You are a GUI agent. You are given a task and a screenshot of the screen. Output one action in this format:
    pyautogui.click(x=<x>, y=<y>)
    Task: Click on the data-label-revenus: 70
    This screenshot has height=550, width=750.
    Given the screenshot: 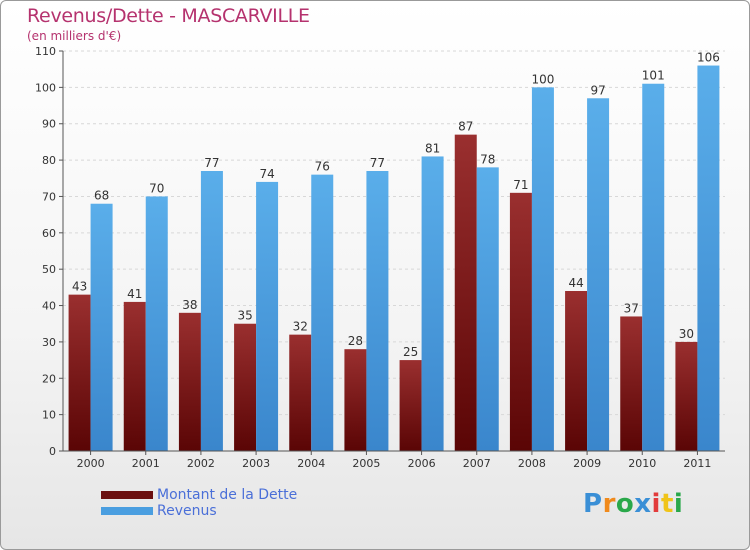 What is the action you would take?
    pyautogui.click(x=156, y=188)
    